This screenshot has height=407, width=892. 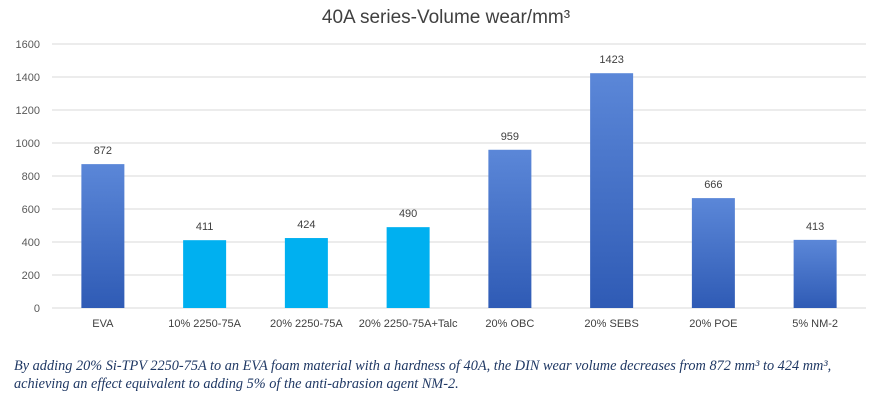 I want to click on y-tick-label: 1400, so click(x=28, y=78).